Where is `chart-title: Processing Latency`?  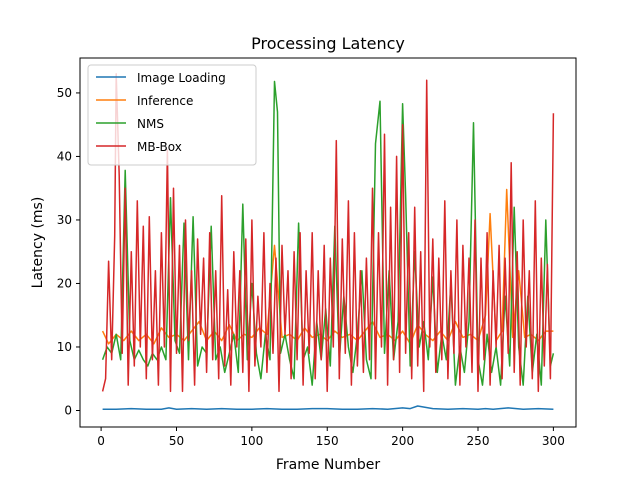 chart-title: Processing Latency is located at coordinates (328, 43).